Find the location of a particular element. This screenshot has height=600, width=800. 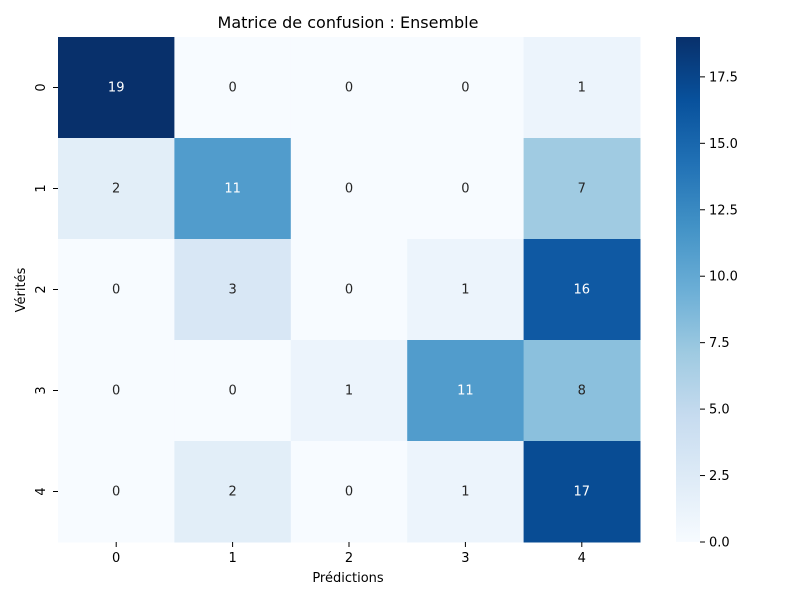

colorbar-tick-label: 12.5 is located at coordinates (723, 210).